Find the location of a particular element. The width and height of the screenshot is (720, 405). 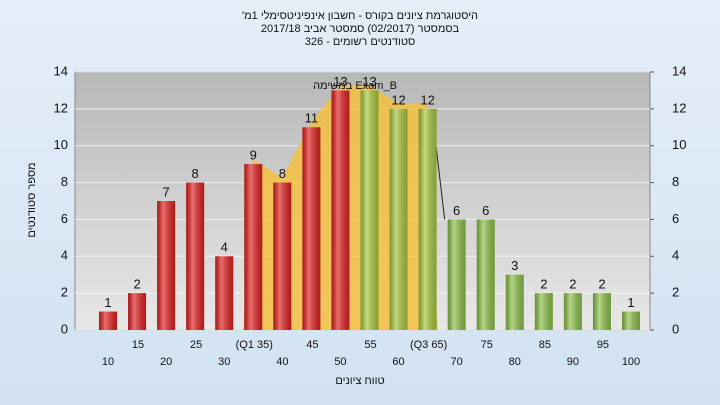

y-tick-label: 0 is located at coordinates (64, 328).